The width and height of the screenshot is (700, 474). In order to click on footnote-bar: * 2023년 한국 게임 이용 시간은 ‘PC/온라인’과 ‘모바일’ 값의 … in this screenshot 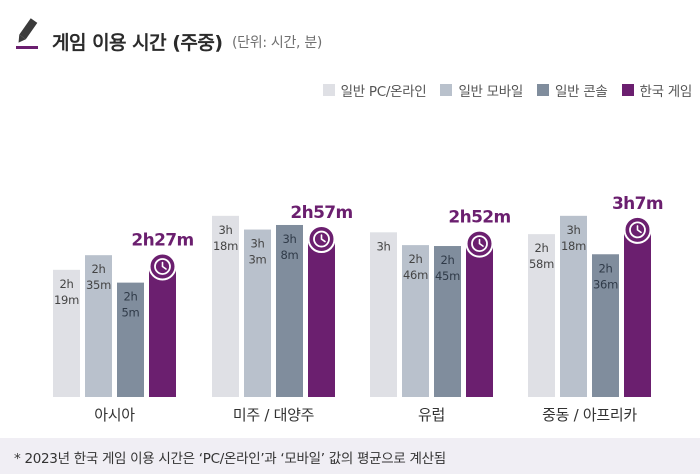, I will do `click(350, 456)`.